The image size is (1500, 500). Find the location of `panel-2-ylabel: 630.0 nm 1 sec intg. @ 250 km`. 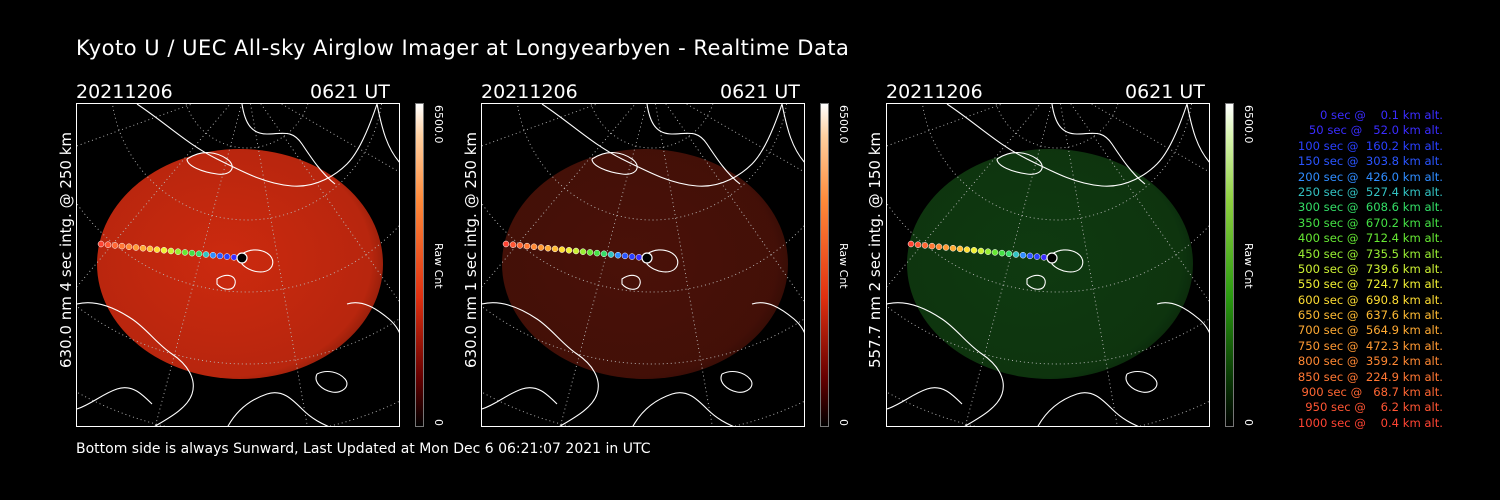

panel-2-ylabel: 630.0 nm 1 sec intg. @ 250 km is located at coordinates (471, 249).